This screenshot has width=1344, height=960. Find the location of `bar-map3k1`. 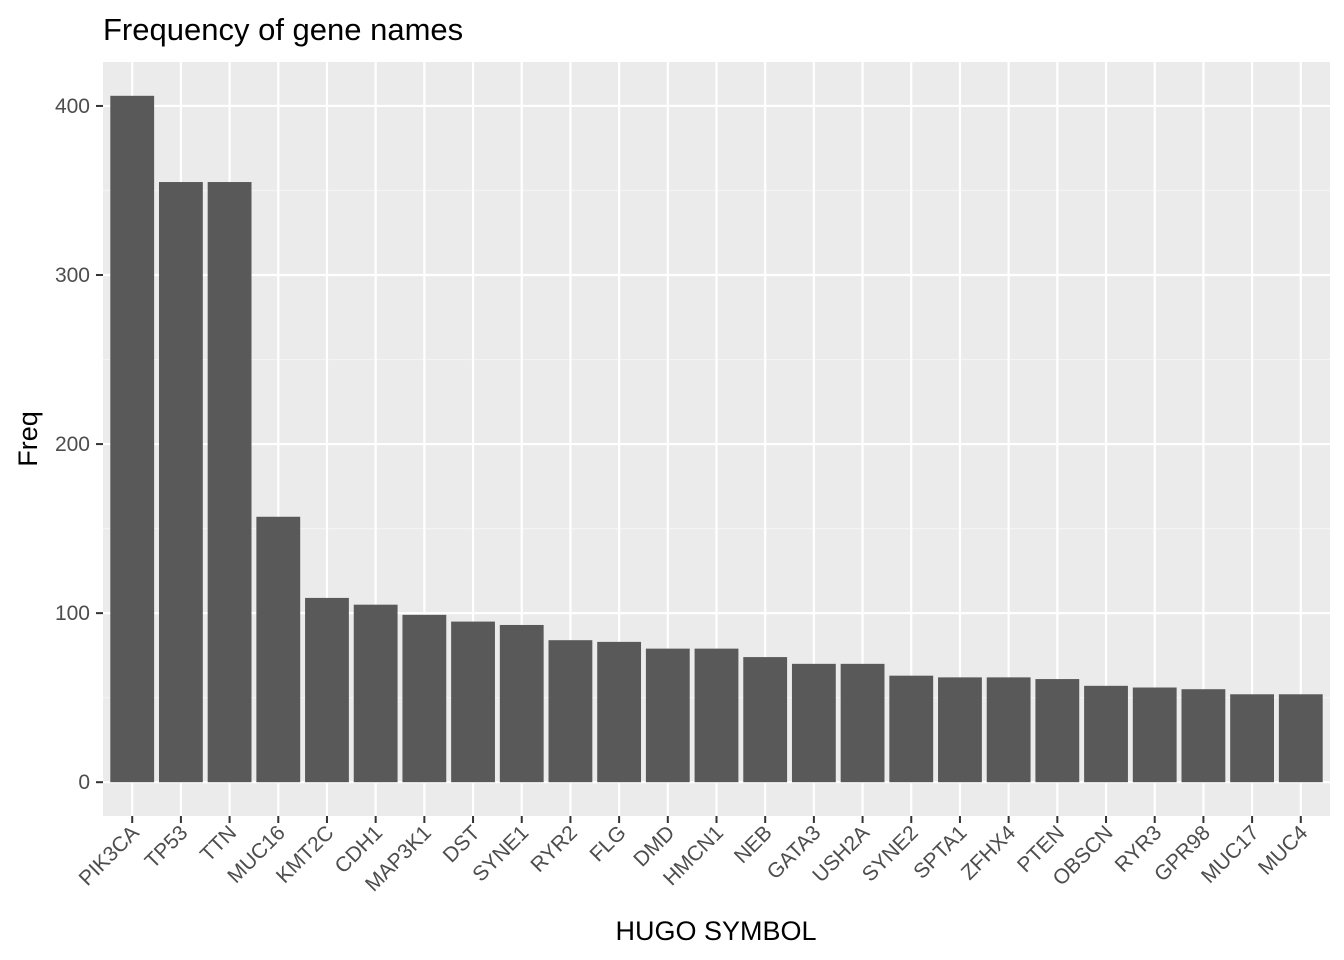

bar-map3k1 is located at coordinates (424, 698).